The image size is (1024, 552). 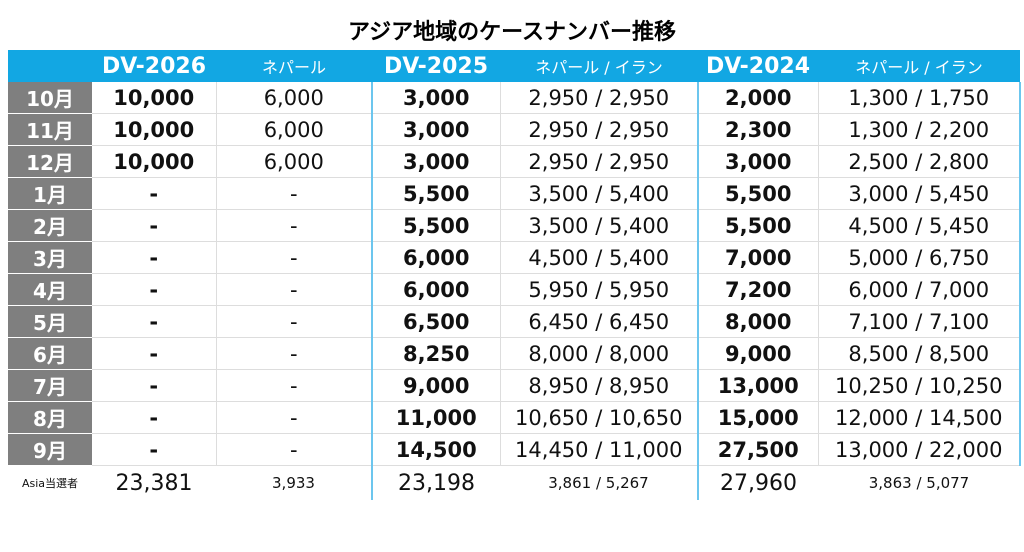 What do you see at coordinates (50, 98) in the screenshot?
I see `cell-month: 10月` at bounding box center [50, 98].